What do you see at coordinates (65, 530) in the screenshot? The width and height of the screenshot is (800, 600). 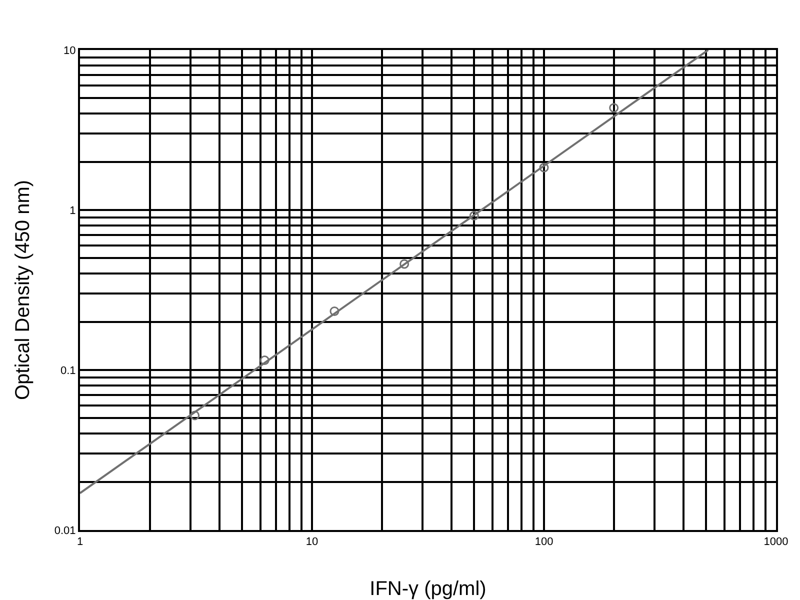 I see `y-tick-label: 0.01` at bounding box center [65, 530].